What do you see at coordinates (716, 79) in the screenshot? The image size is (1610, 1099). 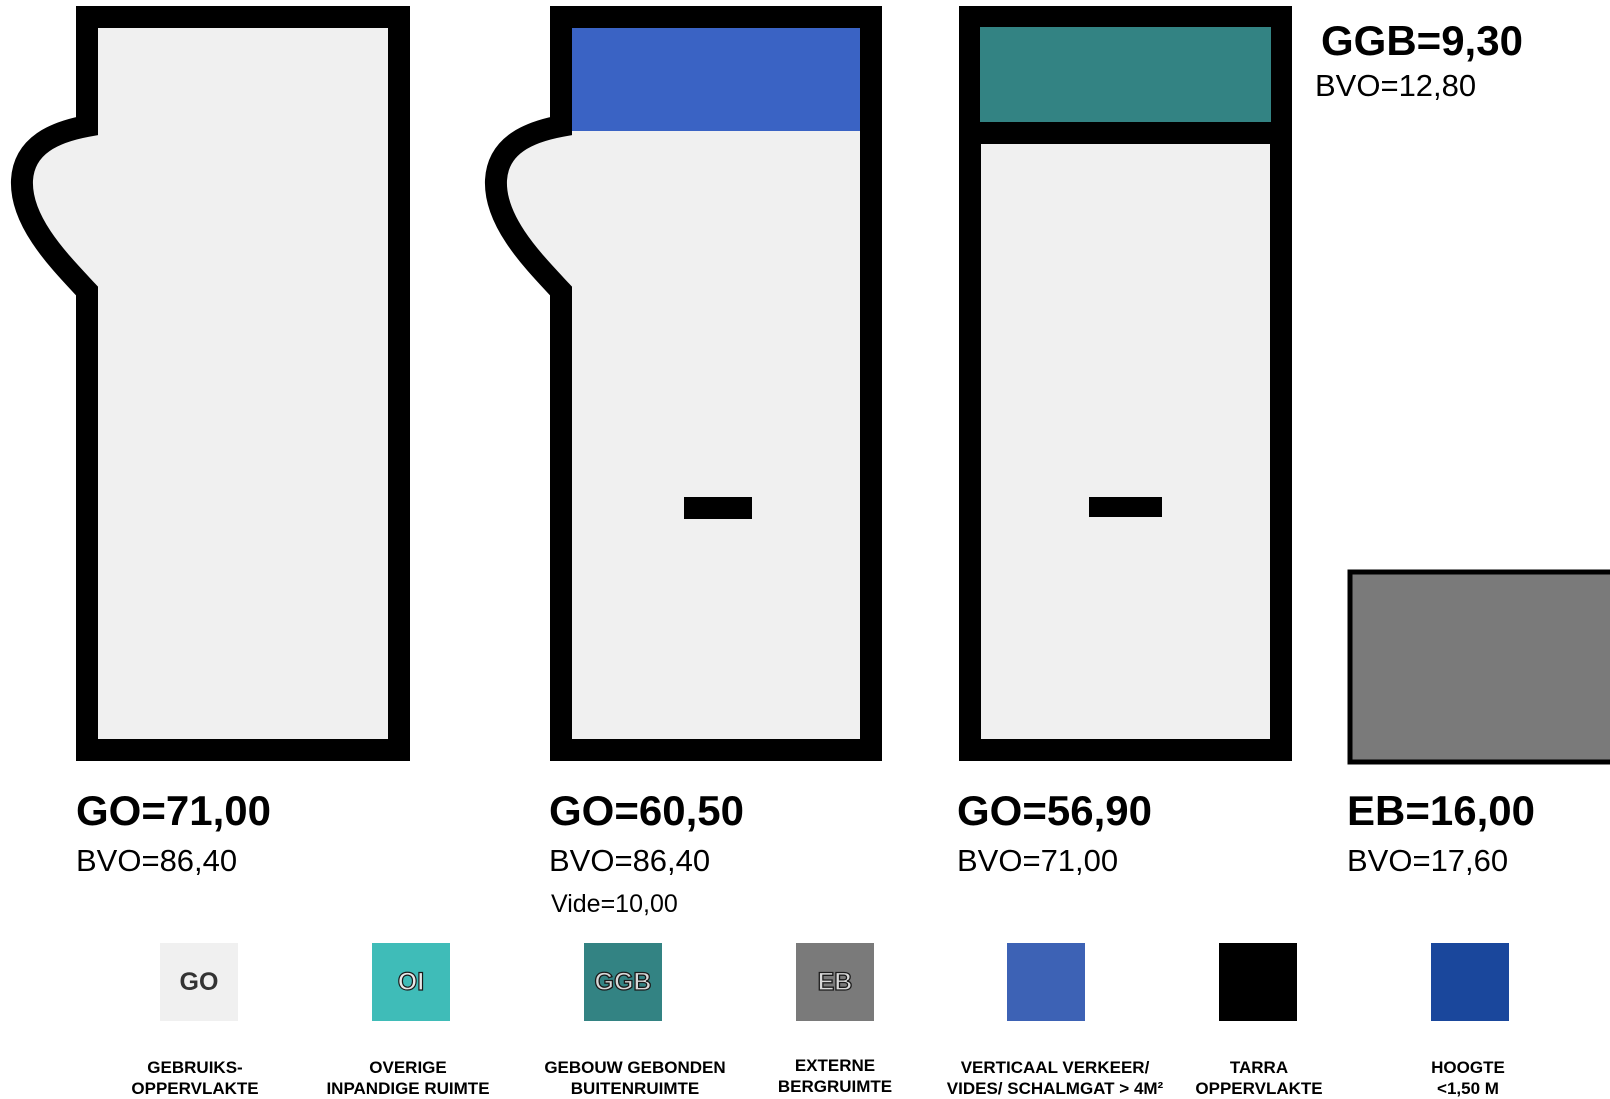 I see `vertical-traffic-band` at bounding box center [716, 79].